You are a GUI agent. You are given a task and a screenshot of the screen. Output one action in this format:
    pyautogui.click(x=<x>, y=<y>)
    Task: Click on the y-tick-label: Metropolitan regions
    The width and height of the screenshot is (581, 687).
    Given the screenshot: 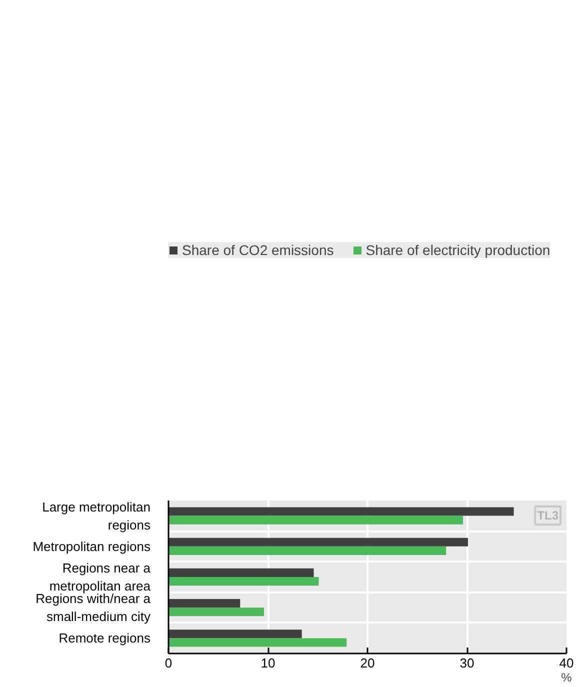 What is the action you would take?
    pyautogui.click(x=91, y=546)
    